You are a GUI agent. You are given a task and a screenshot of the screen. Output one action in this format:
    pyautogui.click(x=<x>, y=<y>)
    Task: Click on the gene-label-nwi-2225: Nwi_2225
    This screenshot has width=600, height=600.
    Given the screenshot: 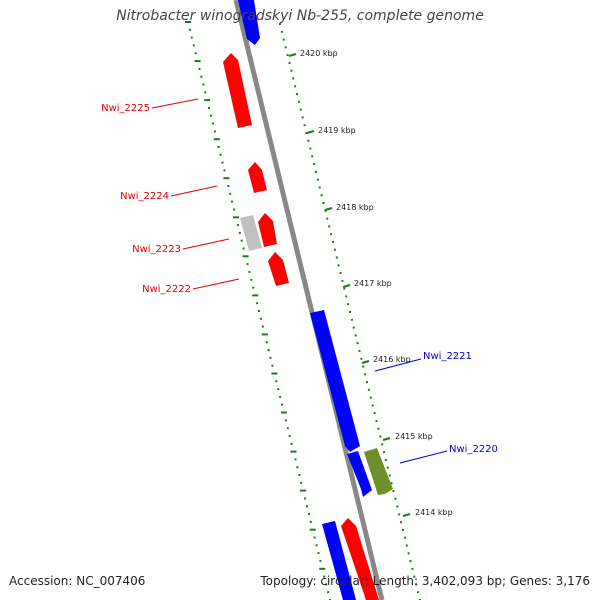 What is the action you would take?
    pyautogui.click(x=125, y=108)
    